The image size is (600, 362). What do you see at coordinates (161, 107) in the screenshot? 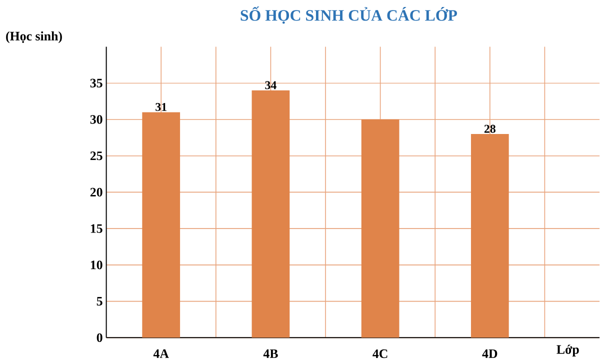
I see `data-label: 31` at bounding box center [161, 107].